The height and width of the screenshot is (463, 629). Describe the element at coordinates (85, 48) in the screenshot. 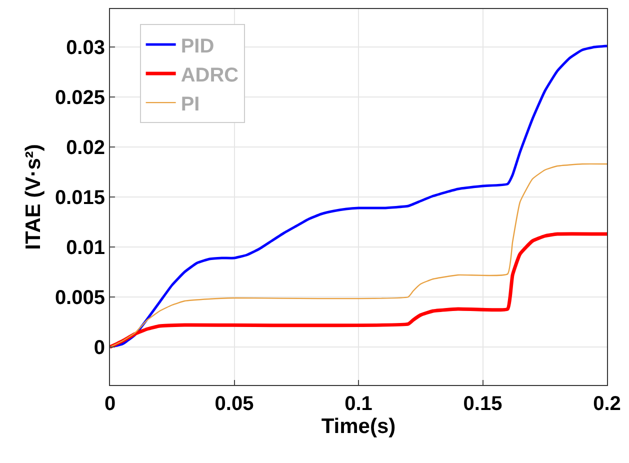

I see `y-tick-label: 0.03` at that location.